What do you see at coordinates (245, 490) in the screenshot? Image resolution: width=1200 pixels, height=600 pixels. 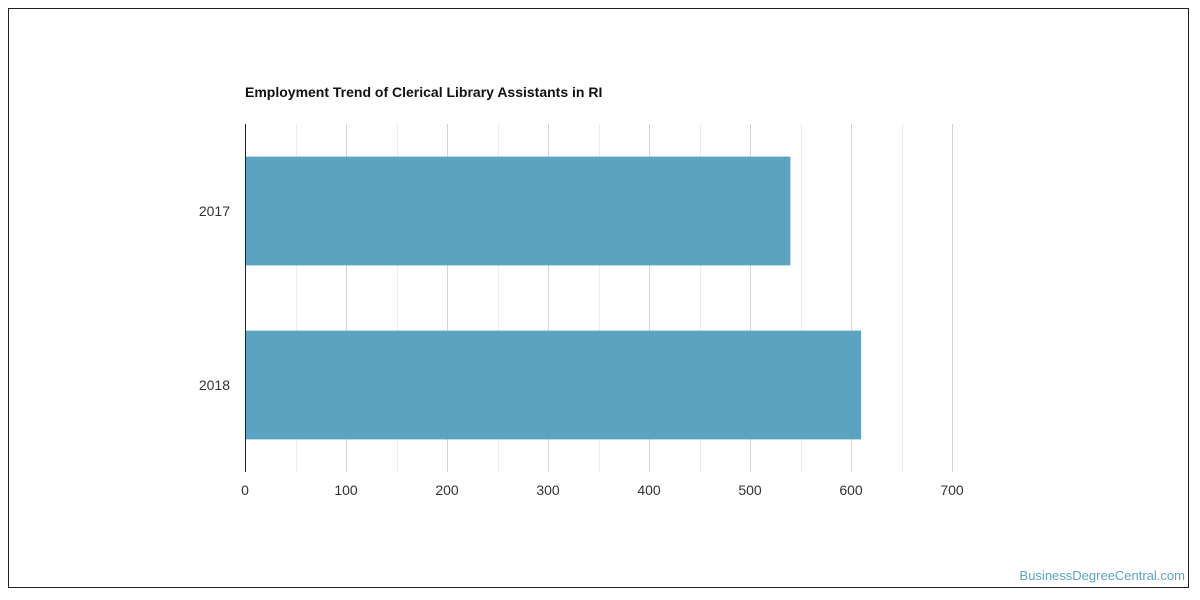 I see `x-tick-label: 0` at bounding box center [245, 490].